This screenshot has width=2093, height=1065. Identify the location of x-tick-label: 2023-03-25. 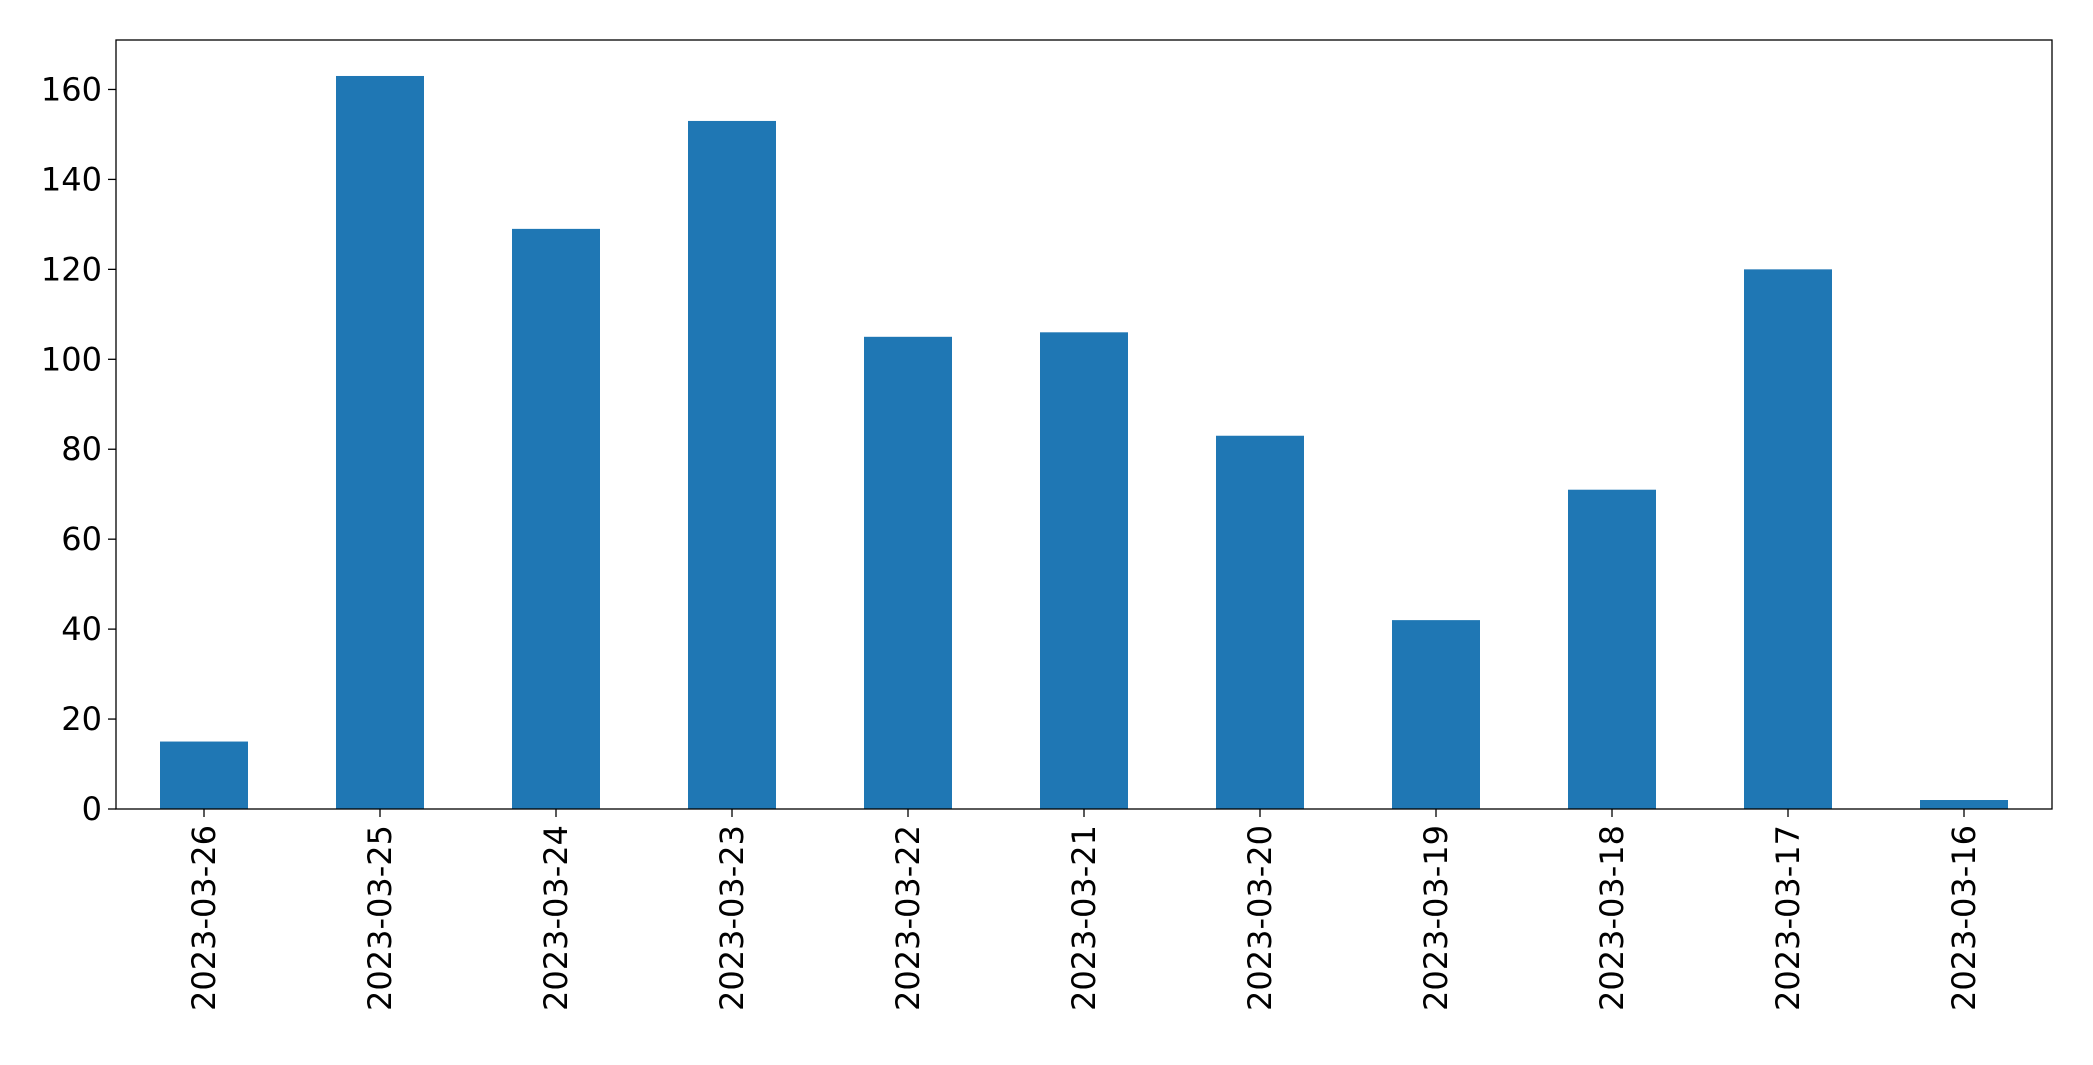
(380, 918).